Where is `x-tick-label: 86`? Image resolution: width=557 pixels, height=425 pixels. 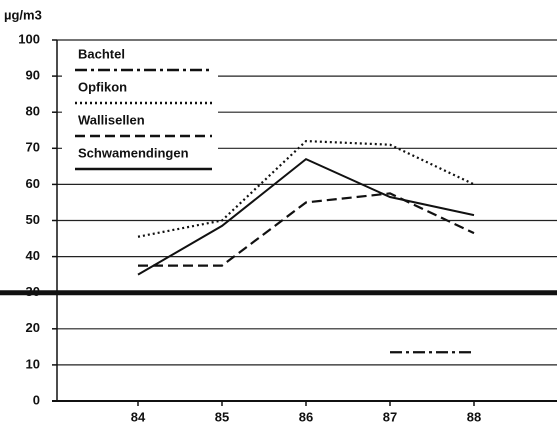 x-tick-label: 86 is located at coordinates (306, 416).